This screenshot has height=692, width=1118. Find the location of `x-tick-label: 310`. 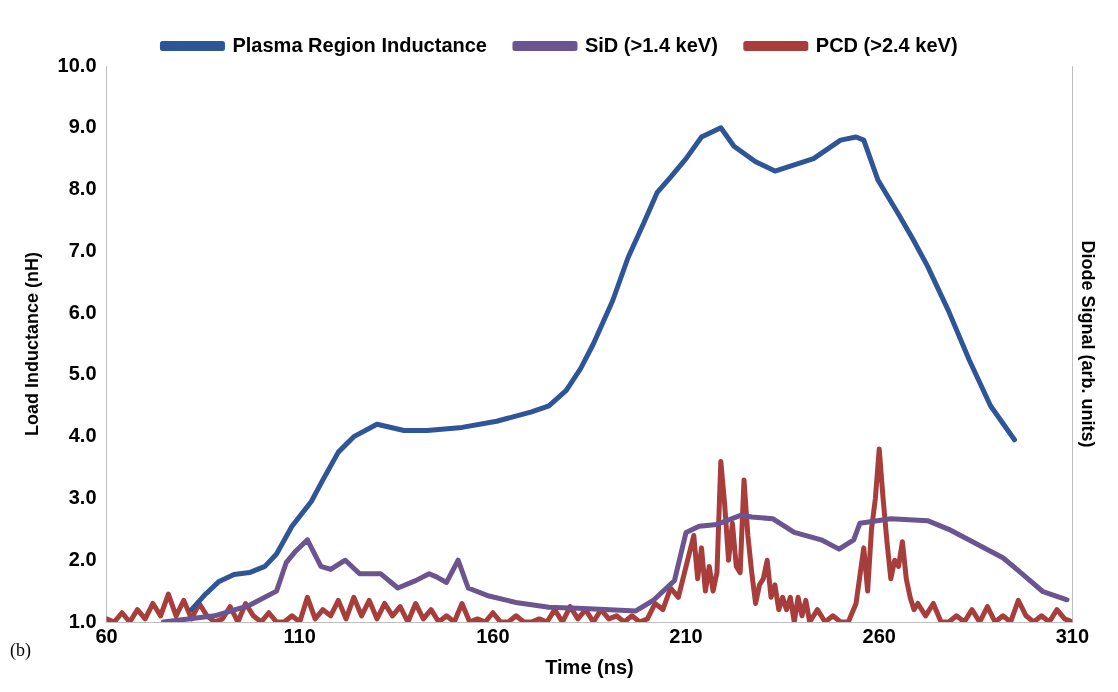

x-tick-label: 310 is located at coordinates (1072, 635).